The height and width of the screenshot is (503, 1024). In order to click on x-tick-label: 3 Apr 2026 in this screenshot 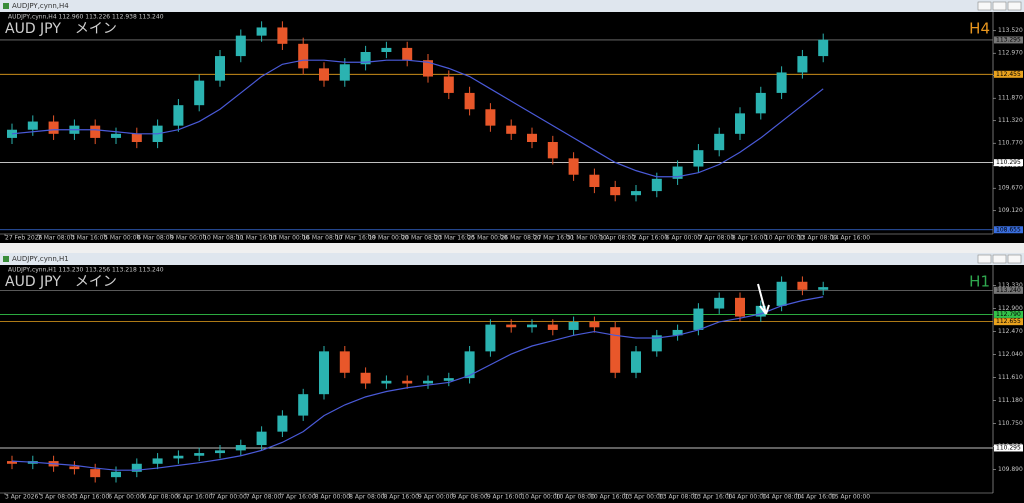, I will do `click(21, 497)`.